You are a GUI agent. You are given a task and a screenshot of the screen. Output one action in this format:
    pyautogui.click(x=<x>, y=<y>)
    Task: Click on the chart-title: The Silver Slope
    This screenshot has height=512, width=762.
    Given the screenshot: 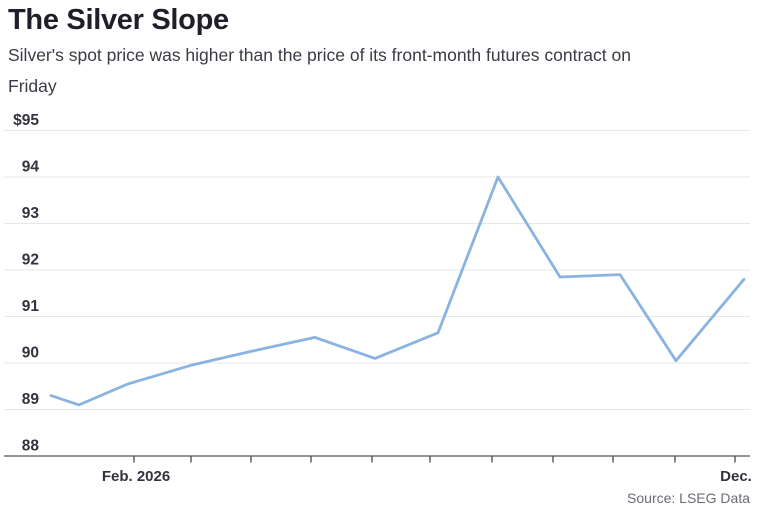 What is the action you would take?
    pyautogui.click(x=118, y=20)
    